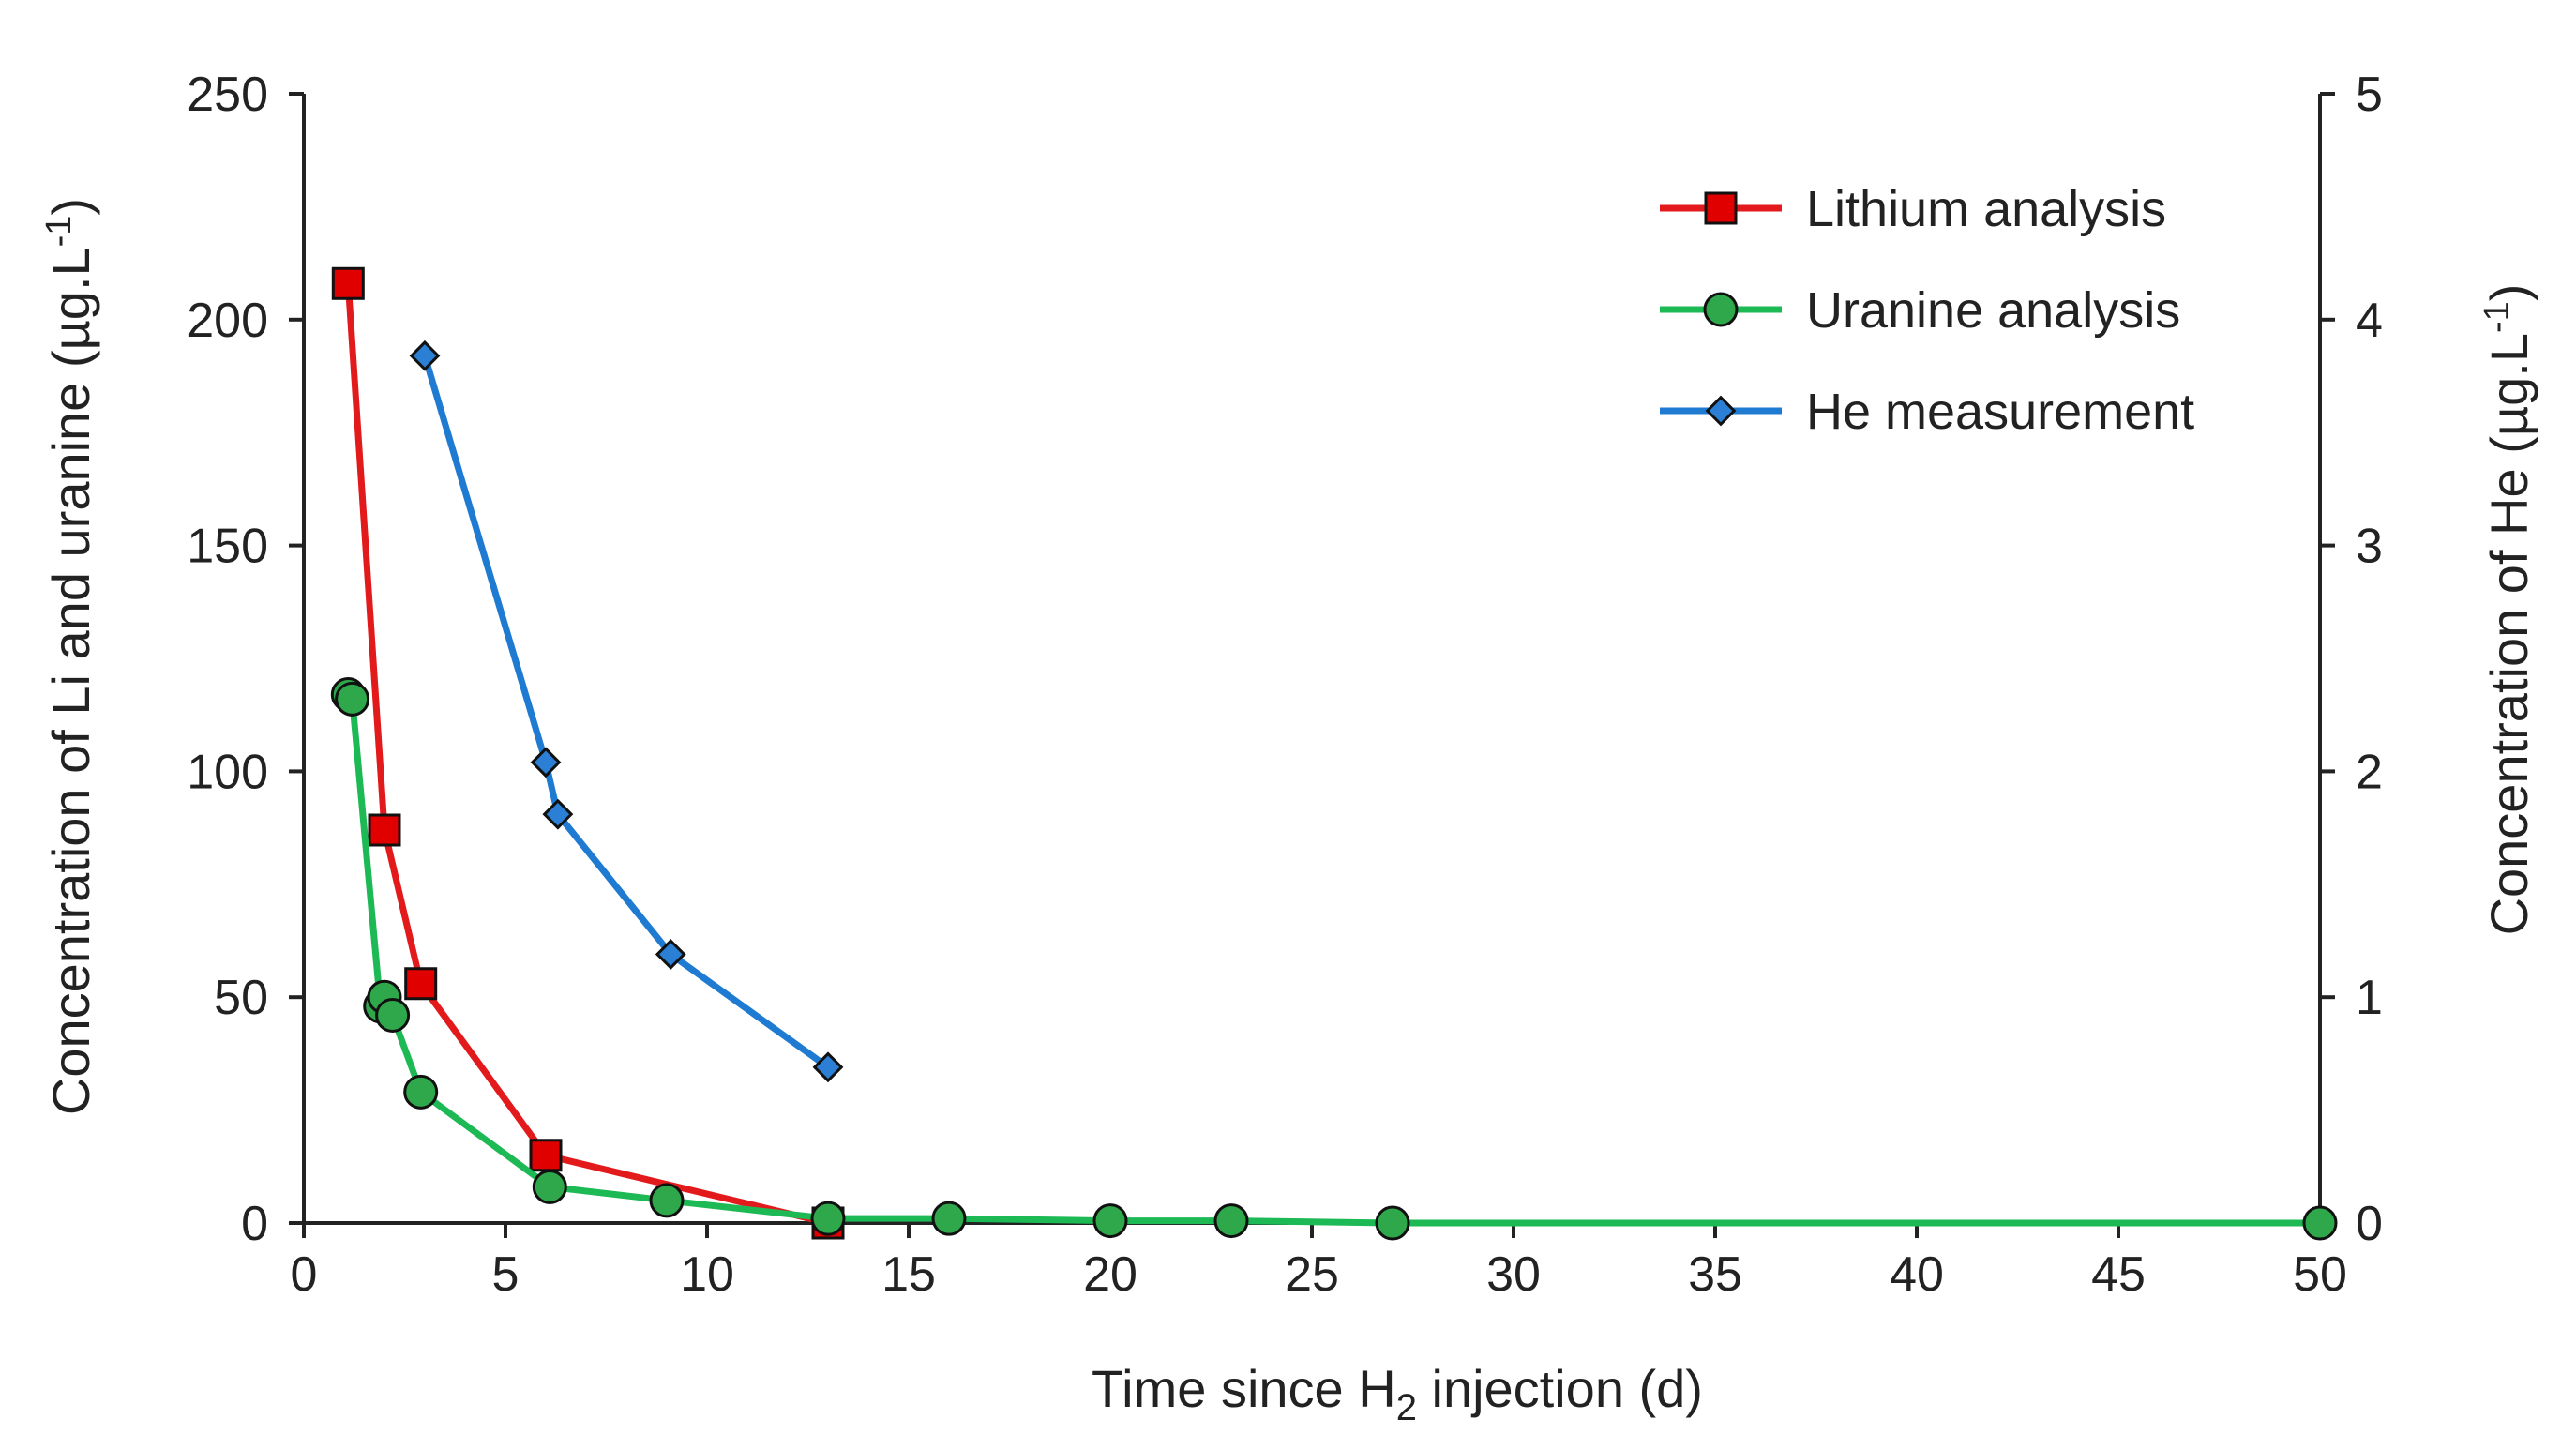 The width and height of the screenshot is (2576, 1450). What do you see at coordinates (227, 95) in the screenshot?
I see `y-left-tick-label-250: 250` at bounding box center [227, 95].